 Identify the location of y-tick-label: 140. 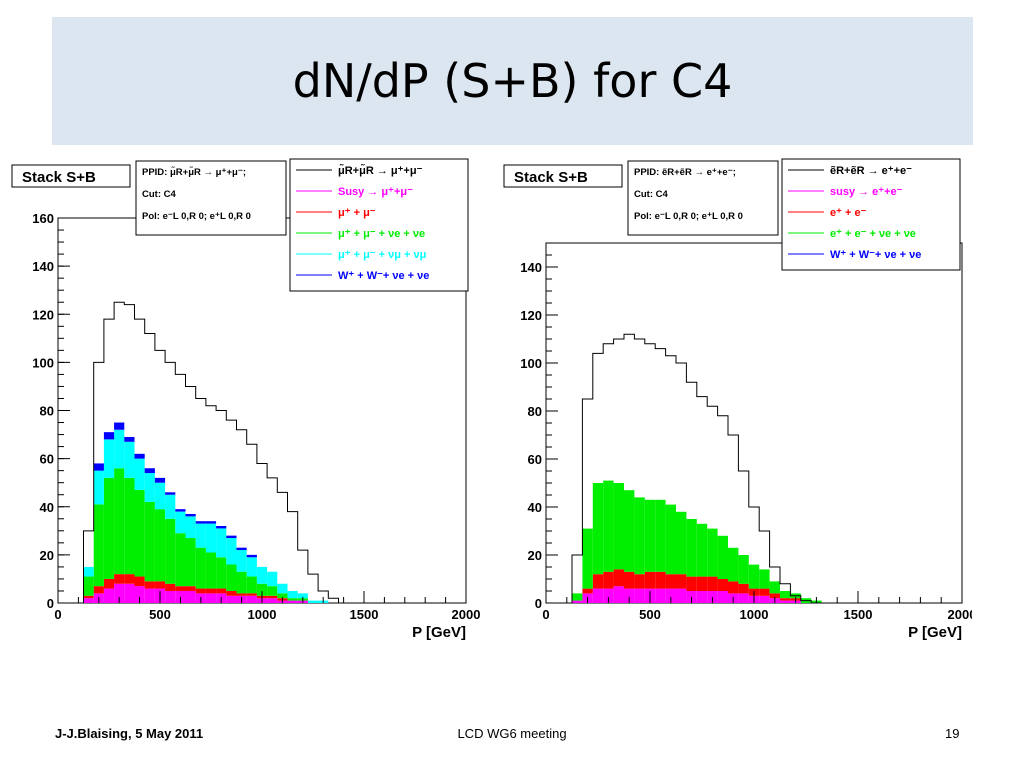
(43, 266).